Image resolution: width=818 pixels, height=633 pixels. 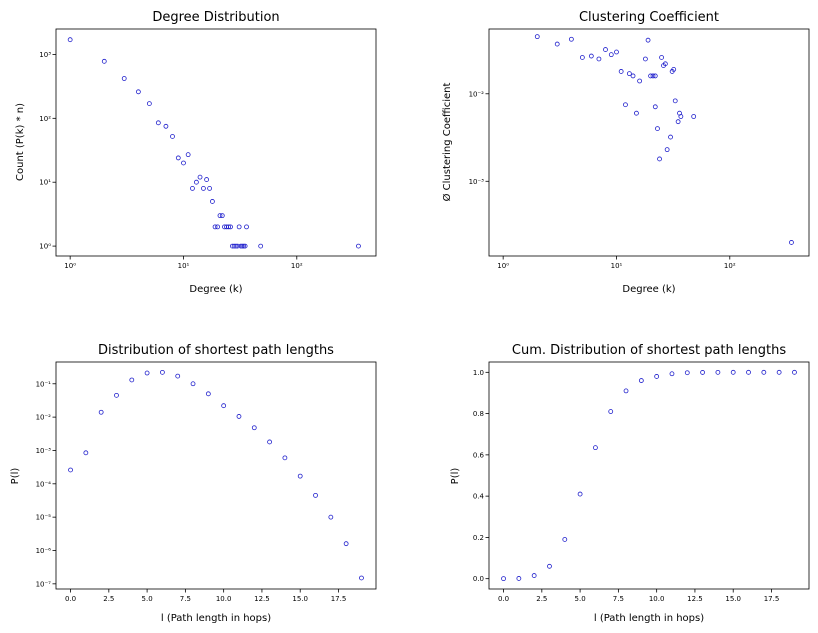 I want to click on y-tick-label: 10⁻⁷, so click(x=44, y=584).